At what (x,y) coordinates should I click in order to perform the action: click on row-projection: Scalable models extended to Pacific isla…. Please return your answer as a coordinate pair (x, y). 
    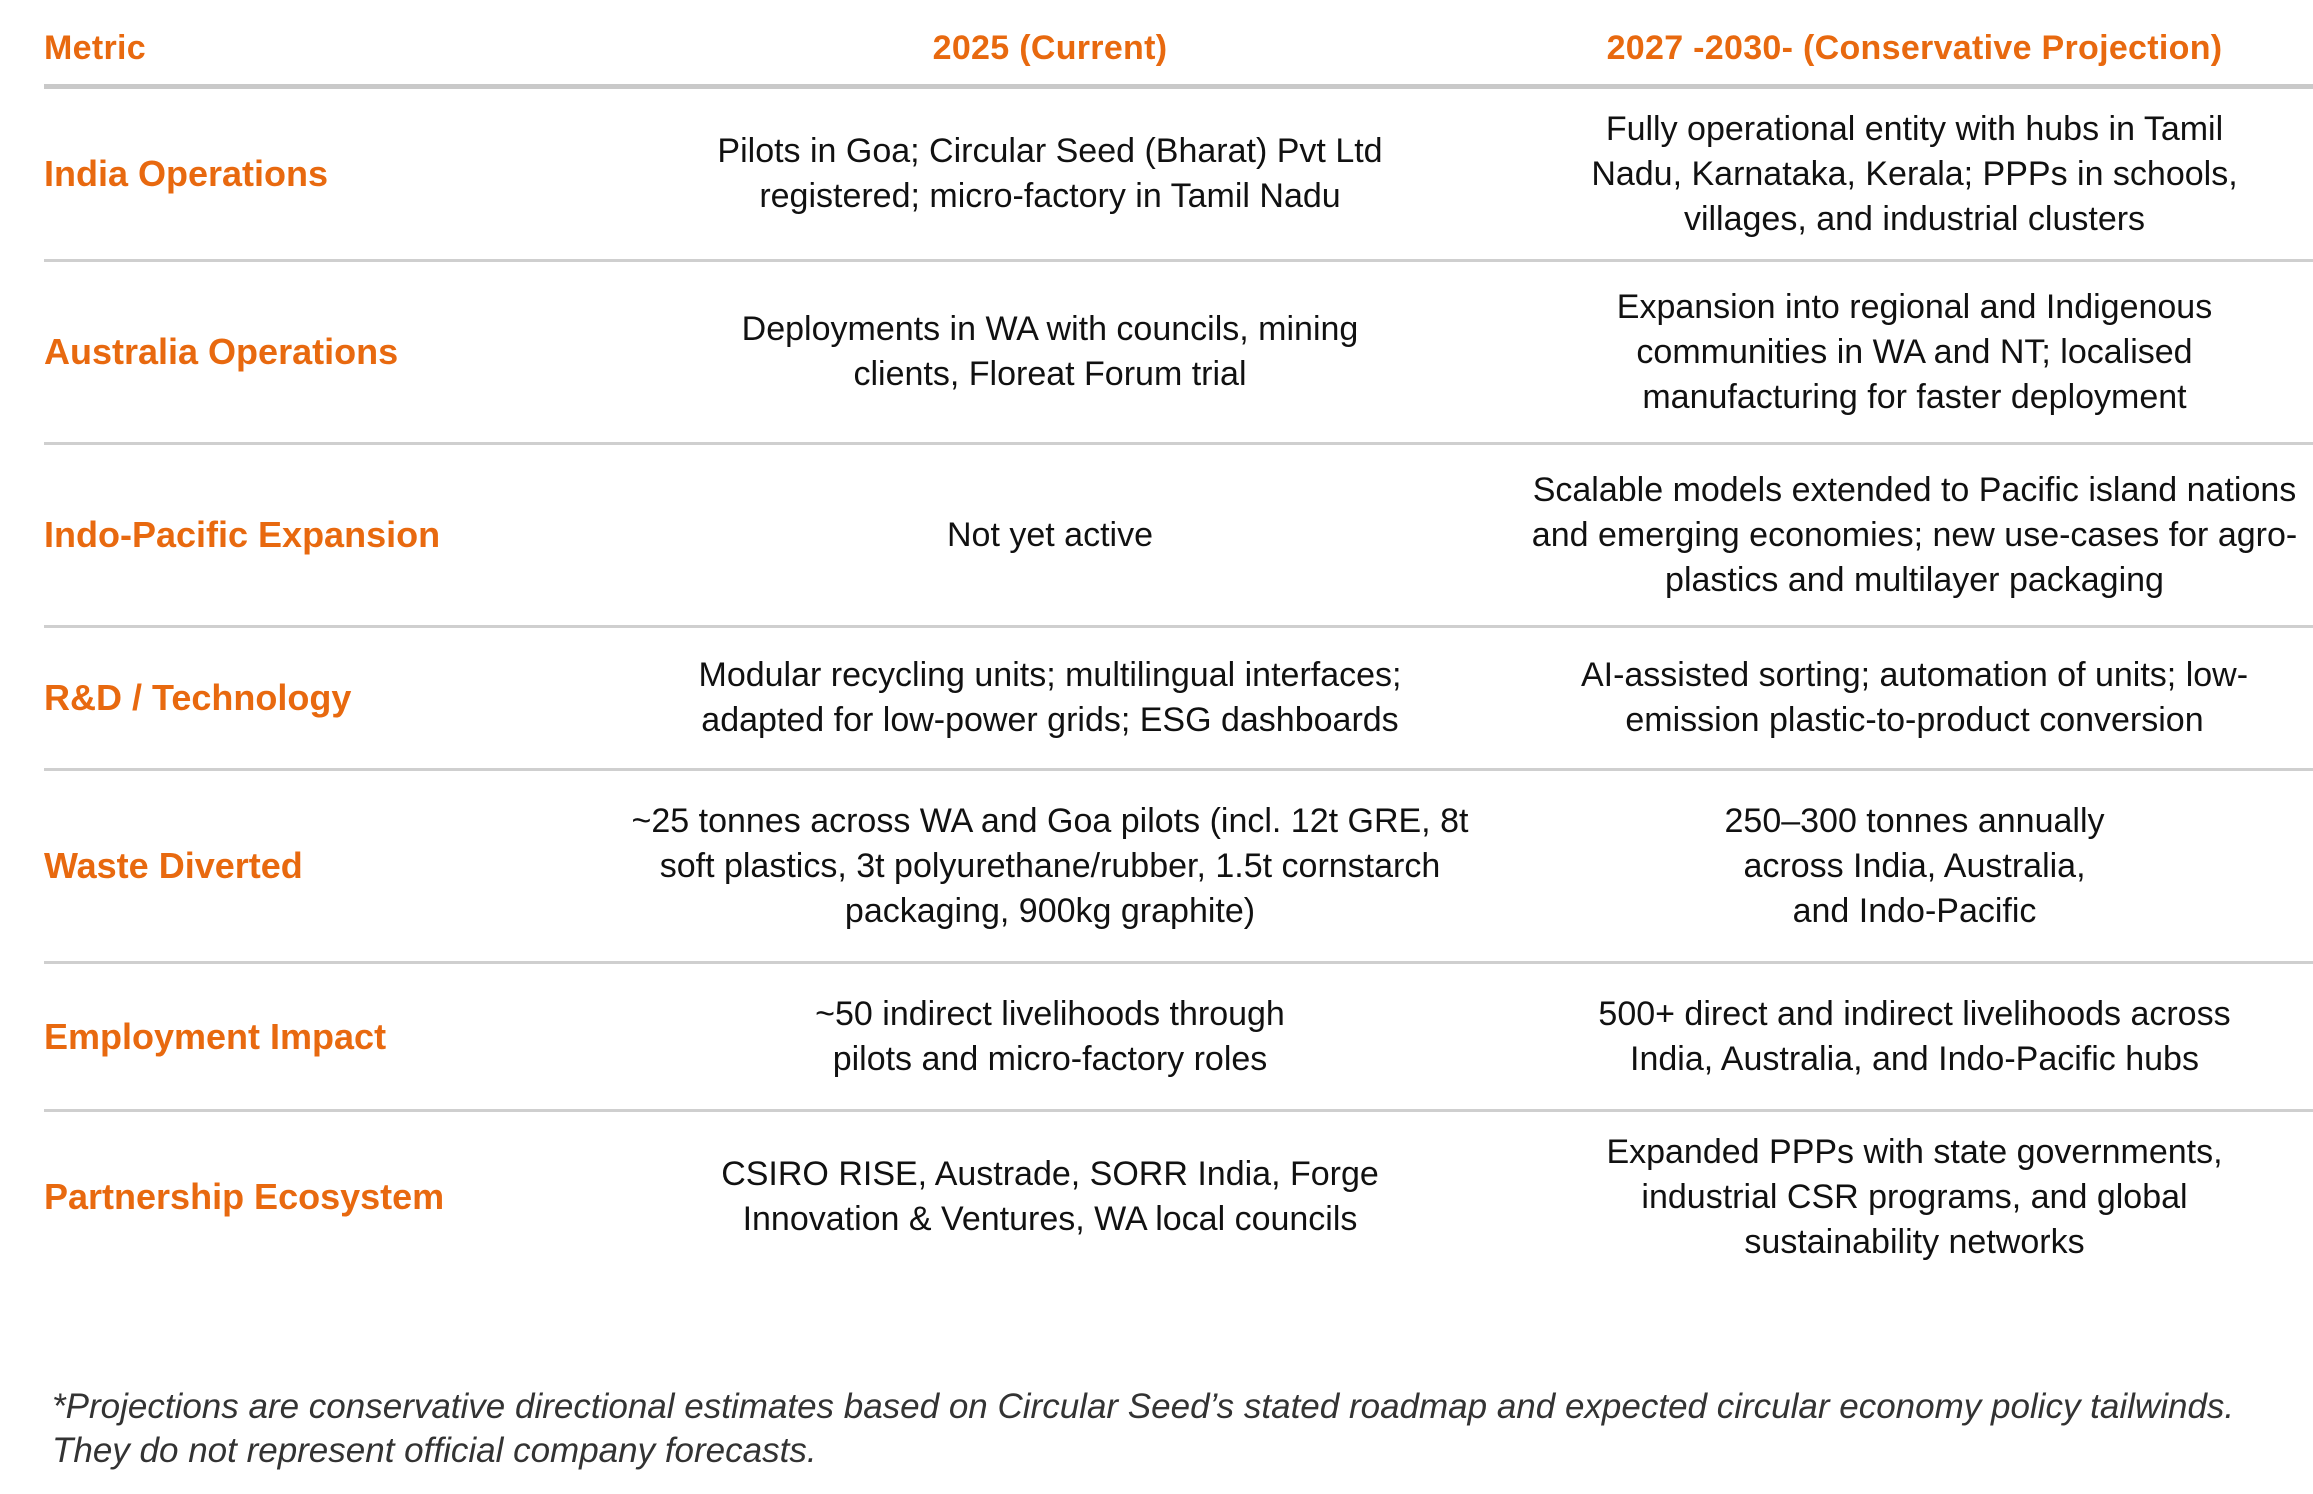
    Looking at the image, I should click on (1914, 534).